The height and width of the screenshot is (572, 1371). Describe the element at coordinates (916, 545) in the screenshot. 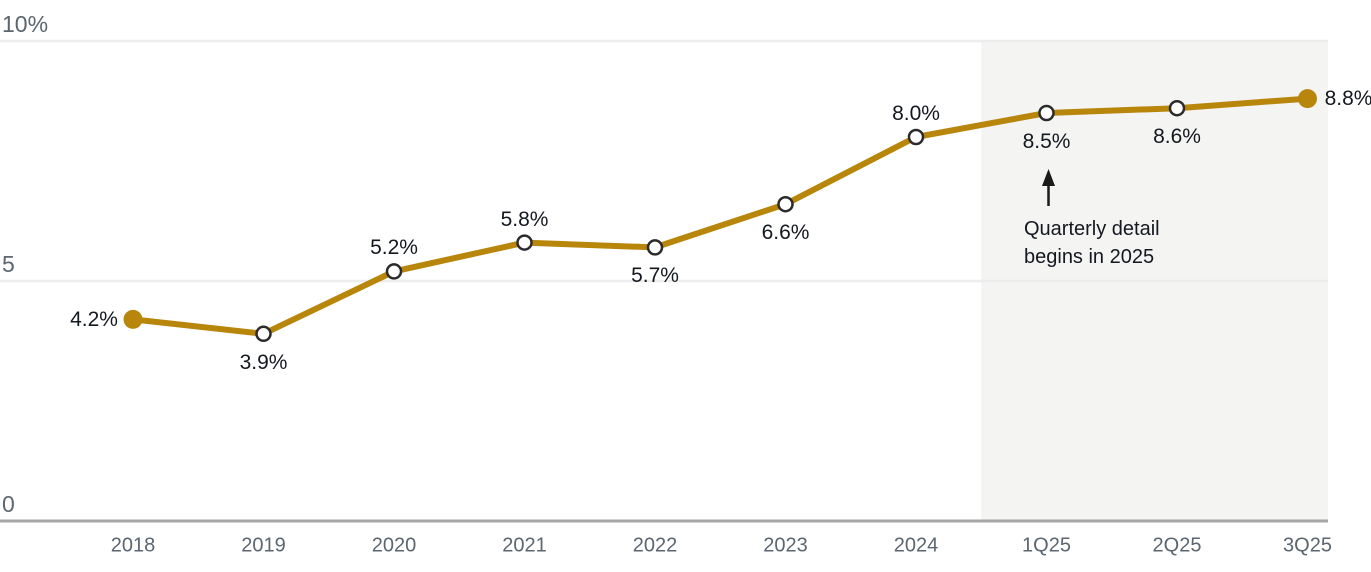

I see `x-tick-label: 2024` at that location.